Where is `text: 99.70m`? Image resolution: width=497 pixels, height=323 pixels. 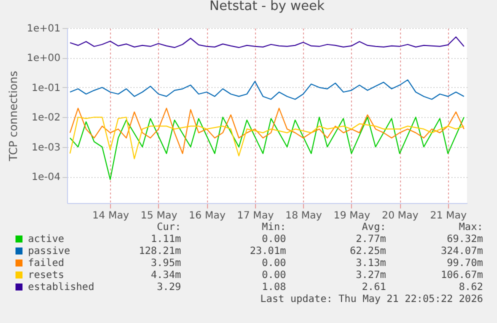
text: 99.70m is located at coordinates (464, 264).